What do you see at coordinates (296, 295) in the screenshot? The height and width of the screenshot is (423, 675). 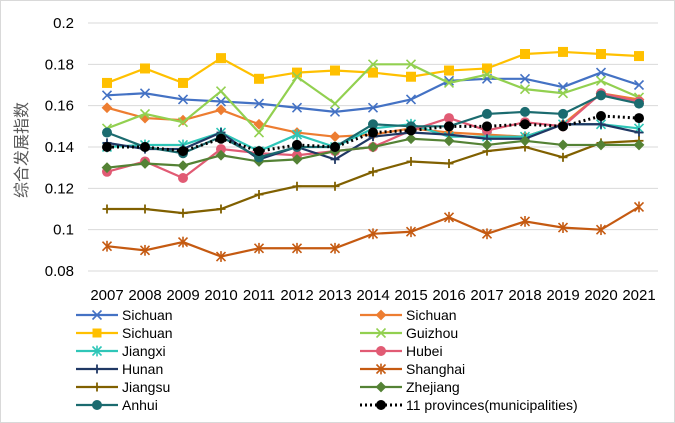 I see `x-tick-label: 2012` at bounding box center [296, 295].